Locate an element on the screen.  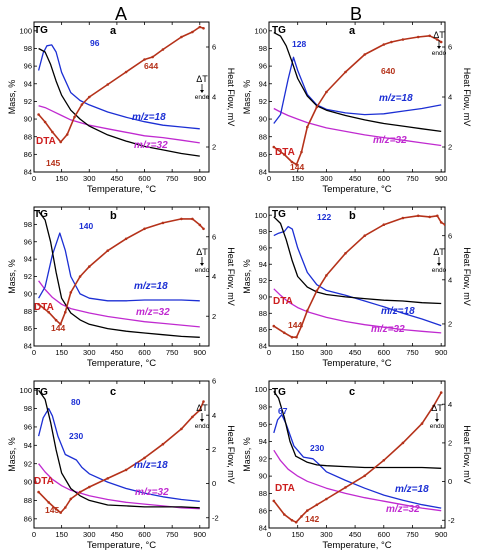
column-label-b: B is located at coordinates (356, 14).